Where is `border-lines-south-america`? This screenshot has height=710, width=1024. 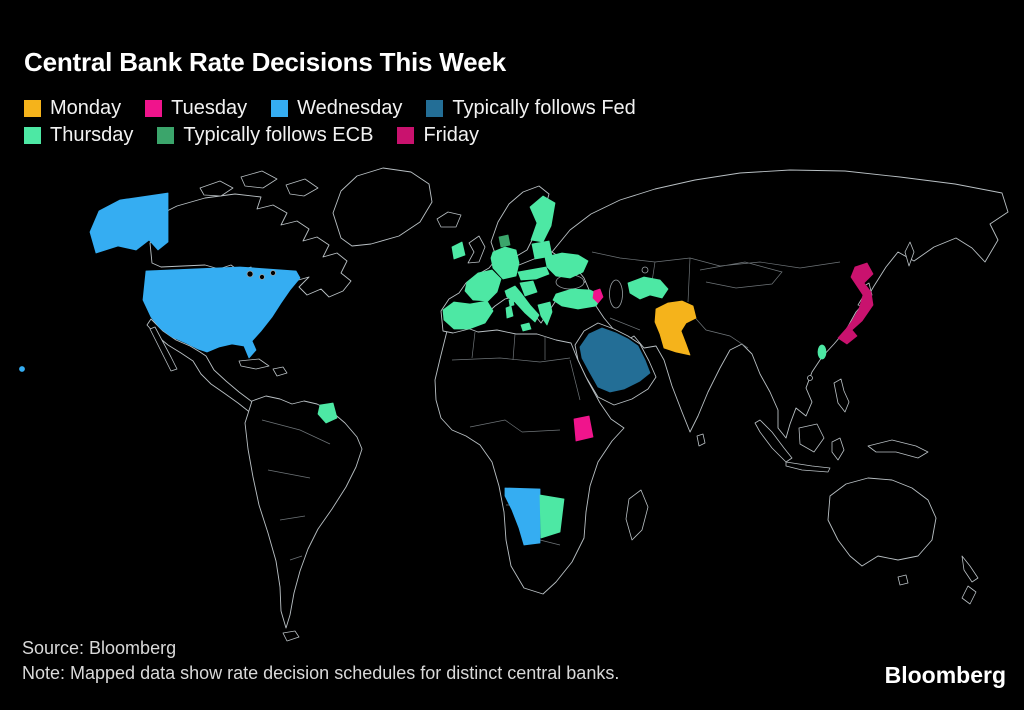
border-lines-south-america is located at coordinates (296, 490).